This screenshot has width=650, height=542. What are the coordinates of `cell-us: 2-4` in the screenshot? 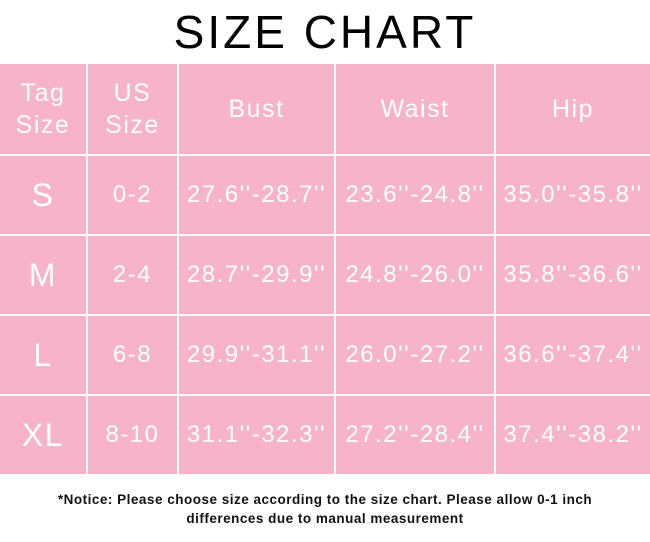 It's located at (132, 275).